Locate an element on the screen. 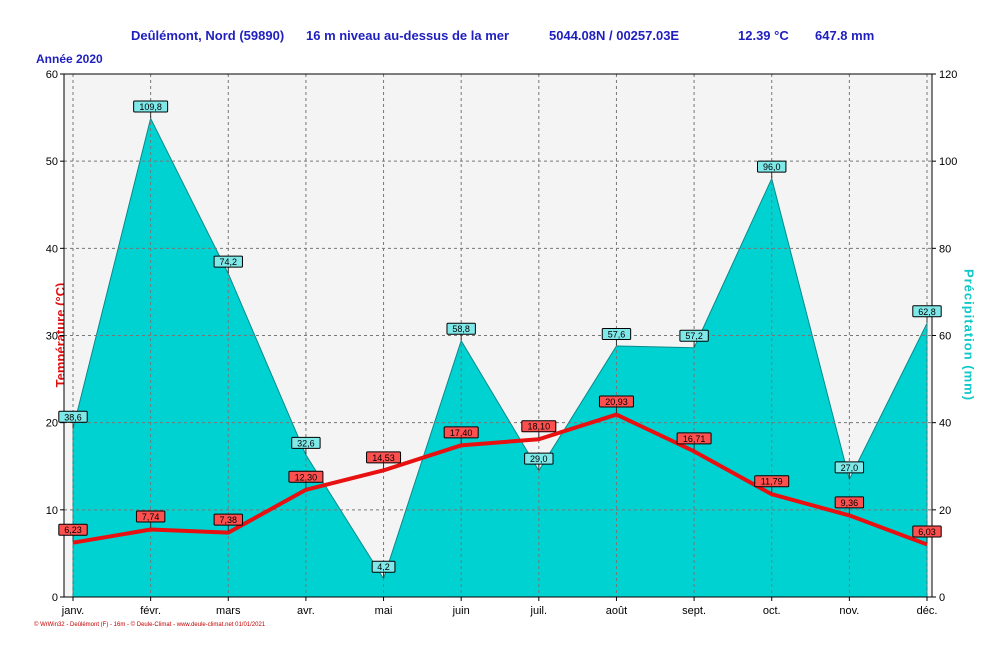 This screenshot has width=1007, height=658. temp-data-label: 9,36 is located at coordinates (850, 503).